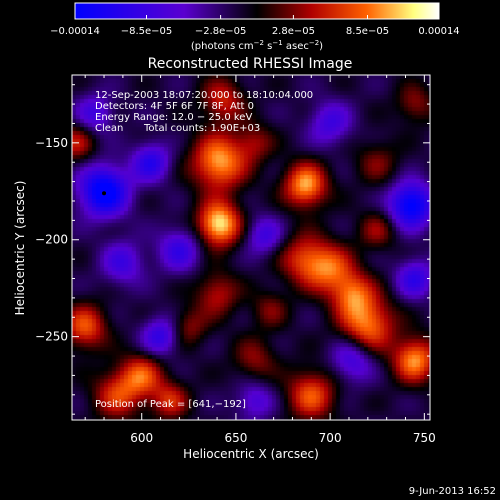  Describe the element at coordinates (204, 95) in the screenshot. I see `annotation-time: 12-Sep-2003 18:07:20.000 to 18:10:04.000` at that location.